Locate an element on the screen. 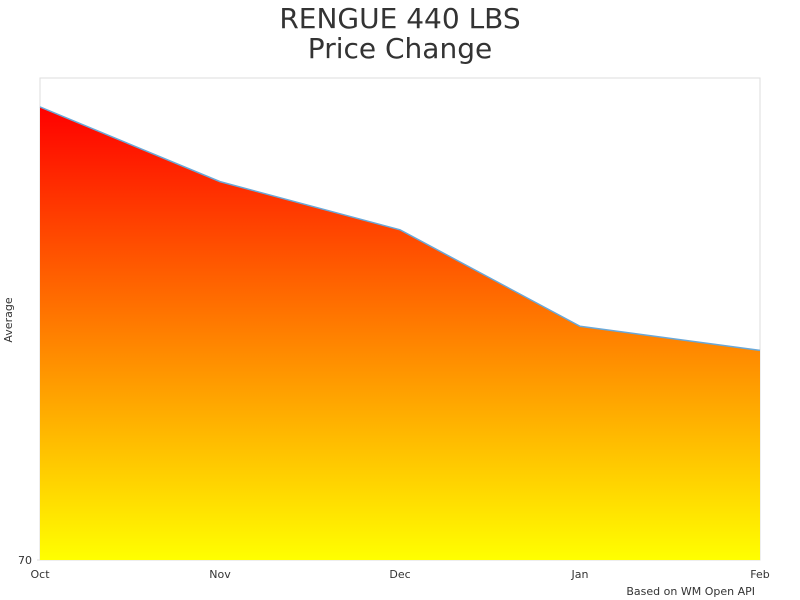  x-tick-label: Nov is located at coordinates (220, 574).